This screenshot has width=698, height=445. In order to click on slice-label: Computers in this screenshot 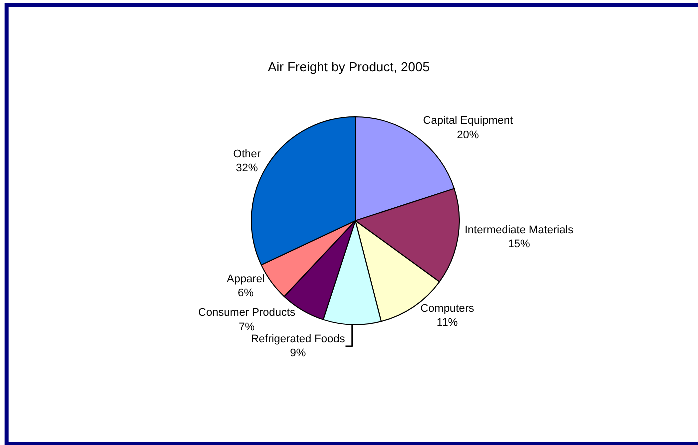, I will do `click(447, 308)`.